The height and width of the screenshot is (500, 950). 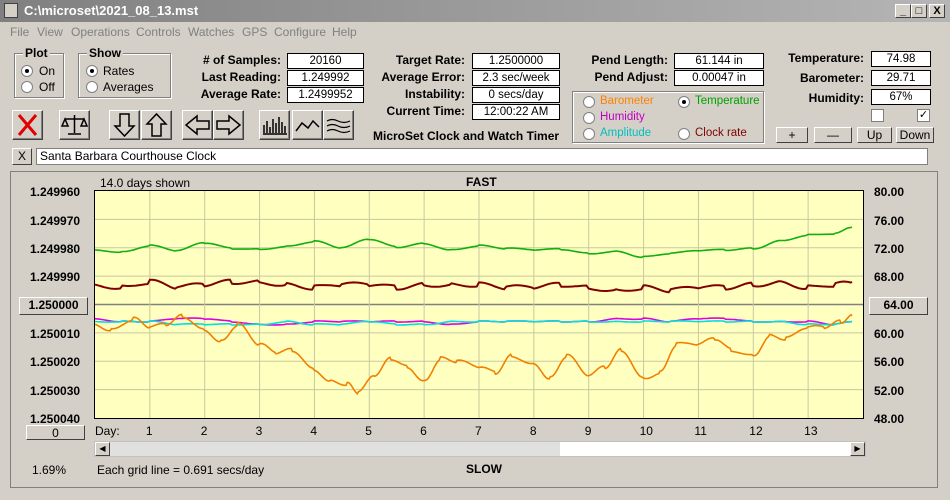 I want to click on menu-help: Help, so click(x=344, y=32).